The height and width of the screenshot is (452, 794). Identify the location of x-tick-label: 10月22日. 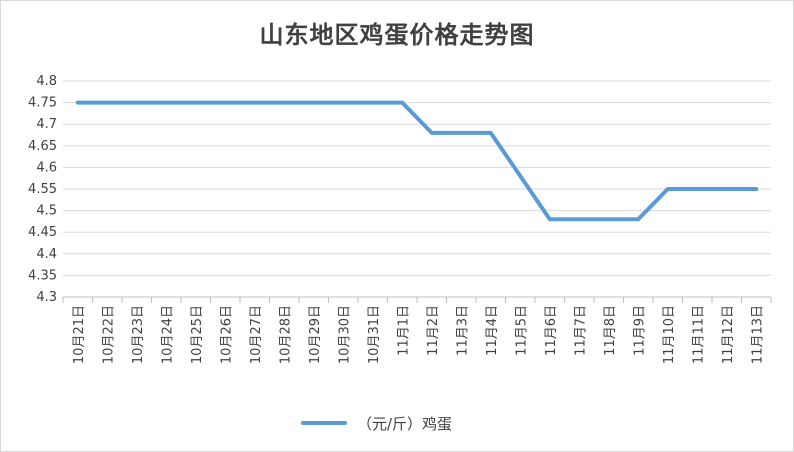
(108, 334).